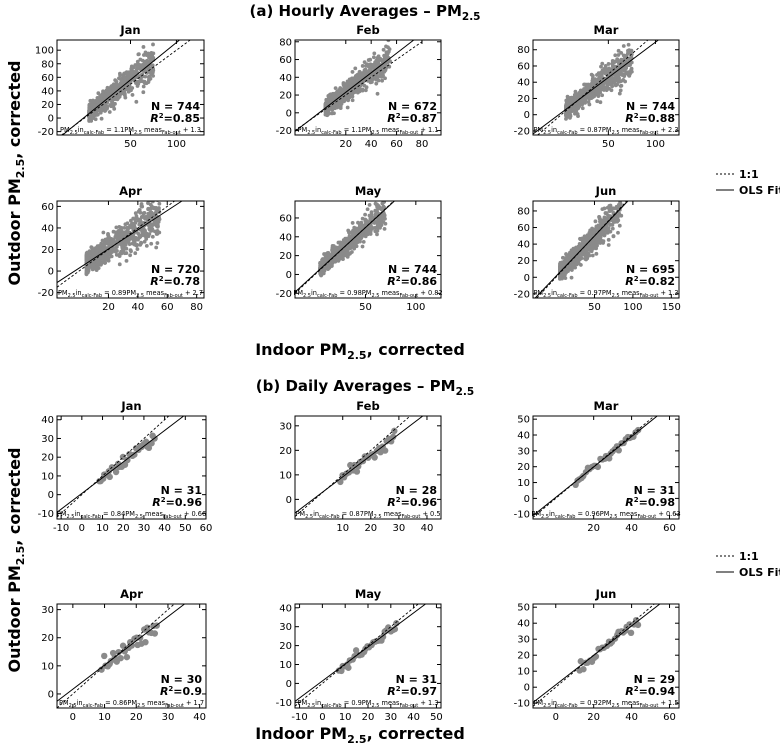  I want to click on y-tick-label: 10, so click(285, 665).